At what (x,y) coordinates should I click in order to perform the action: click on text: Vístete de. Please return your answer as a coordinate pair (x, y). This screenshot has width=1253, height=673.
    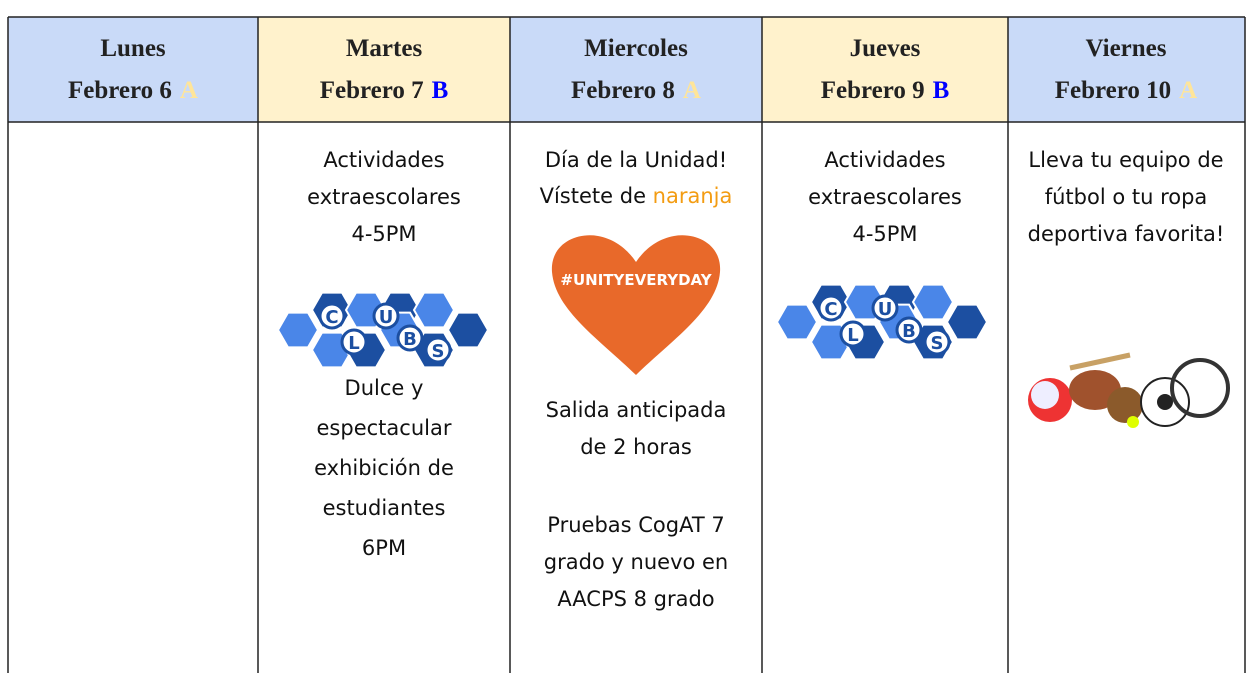
    Looking at the image, I should click on (596, 196).